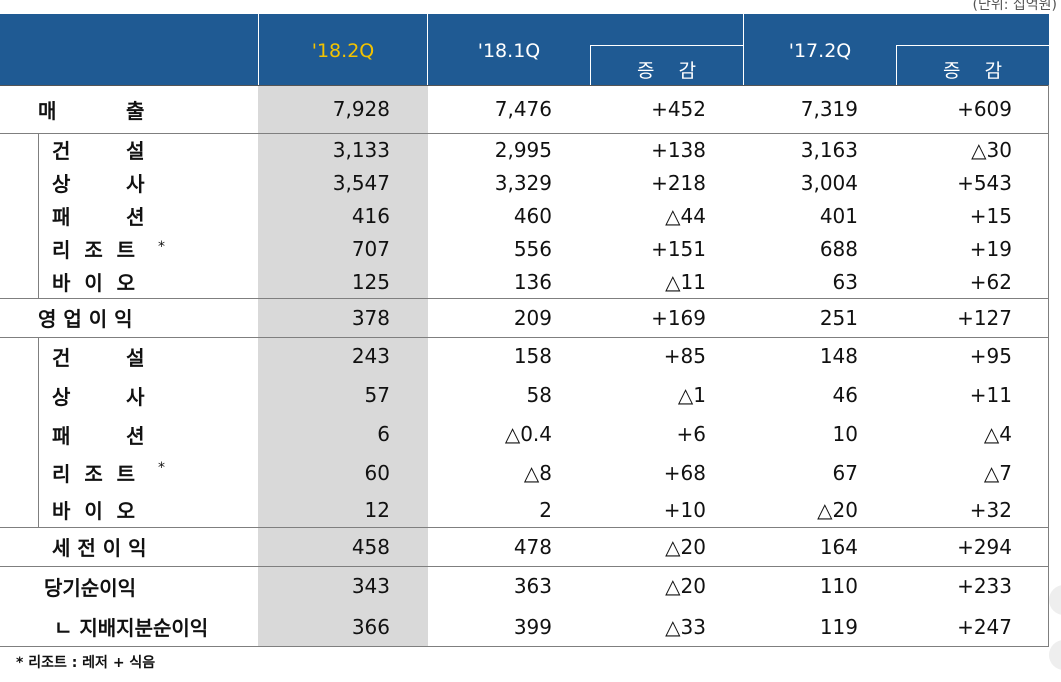 This screenshot has height=682, width=1061. I want to click on cell-value: 10, so click(845, 434).